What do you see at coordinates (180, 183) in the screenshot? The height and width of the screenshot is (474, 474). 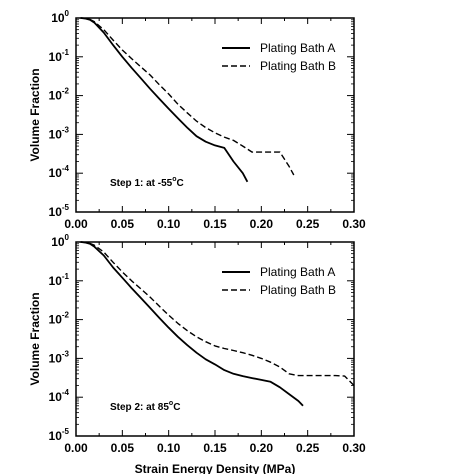 I see `step-annotation-unit-top: C` at bounding box center [180, 183].